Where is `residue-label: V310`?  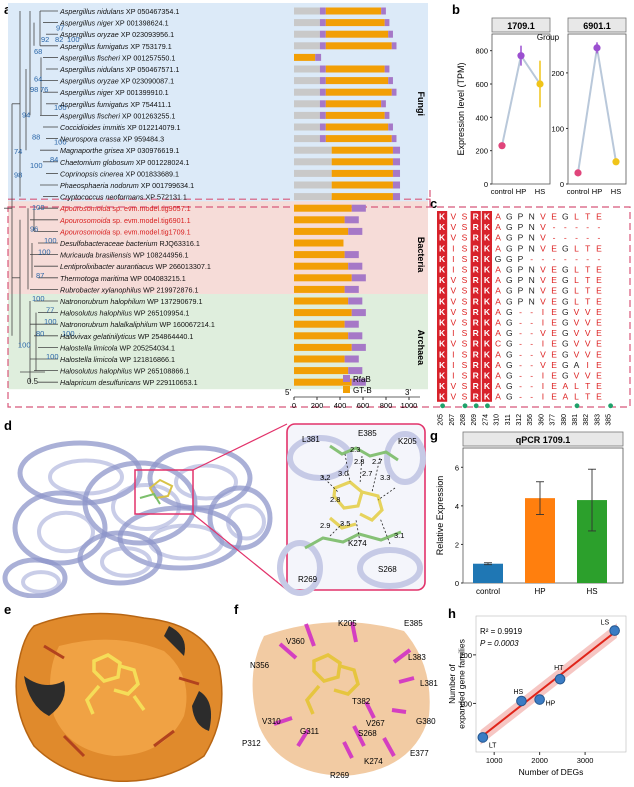
residue-label: V310 is located at coordinates (271, 721).